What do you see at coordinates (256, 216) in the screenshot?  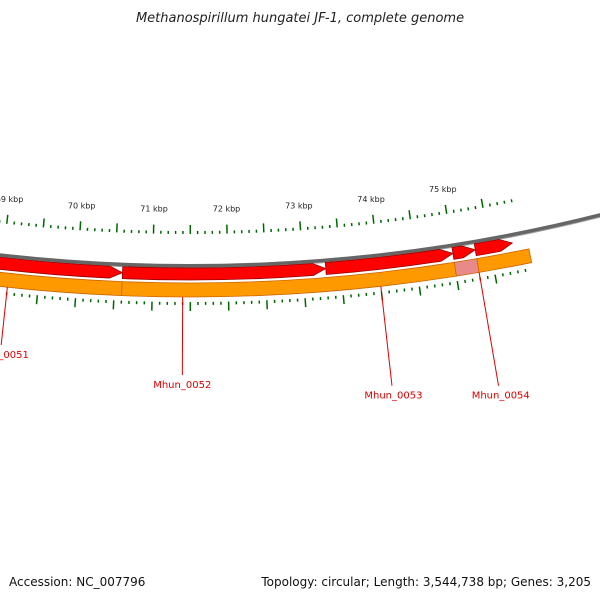 I see `inner-tick-ring` at bounding box center [256, 216].